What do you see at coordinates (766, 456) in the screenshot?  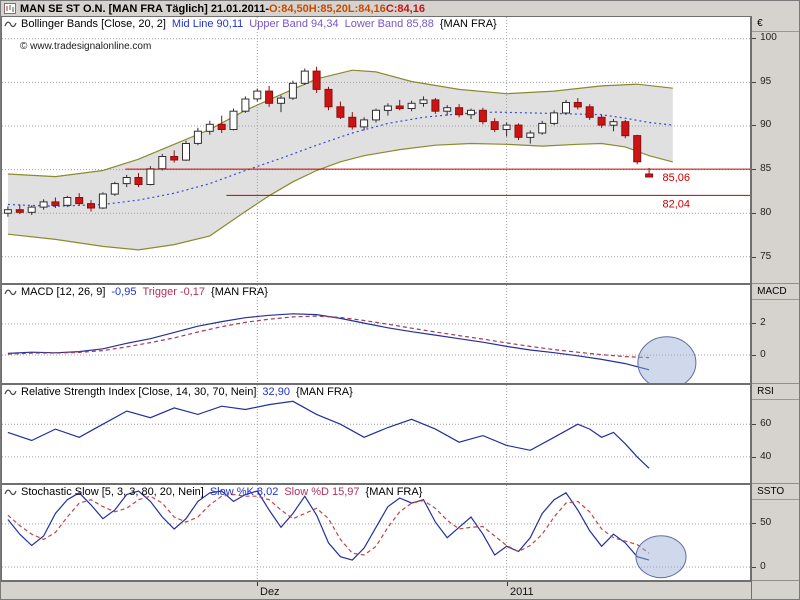 I see `y-tick-label: 40` at bounding box center [766, 456].